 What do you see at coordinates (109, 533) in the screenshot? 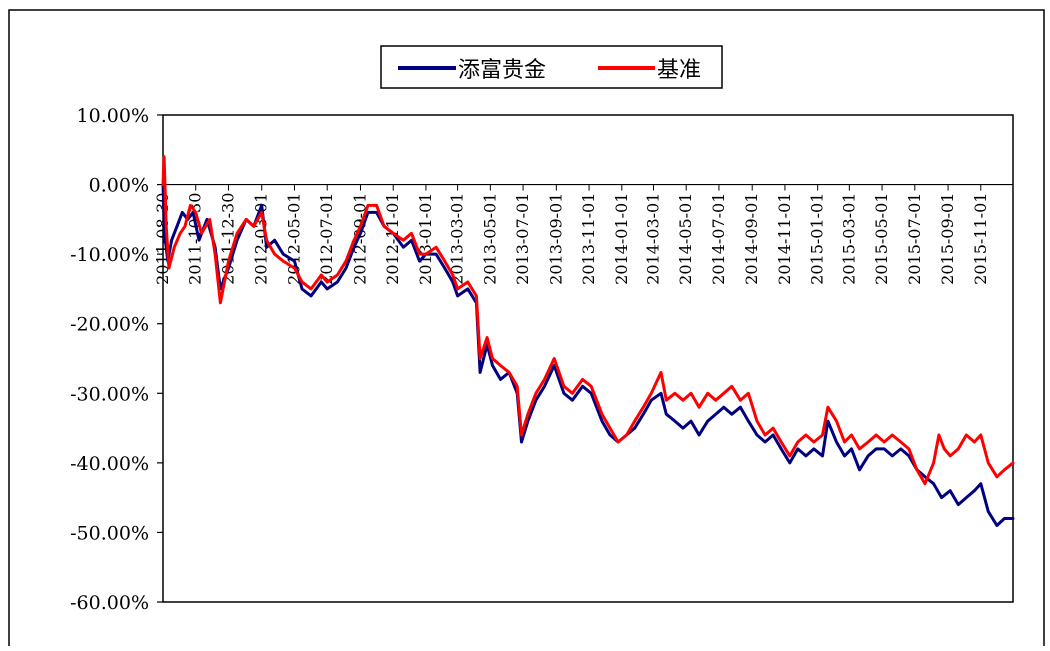
I see `y-tick-label-6: -50.00%` at bounding box center [109, 533].